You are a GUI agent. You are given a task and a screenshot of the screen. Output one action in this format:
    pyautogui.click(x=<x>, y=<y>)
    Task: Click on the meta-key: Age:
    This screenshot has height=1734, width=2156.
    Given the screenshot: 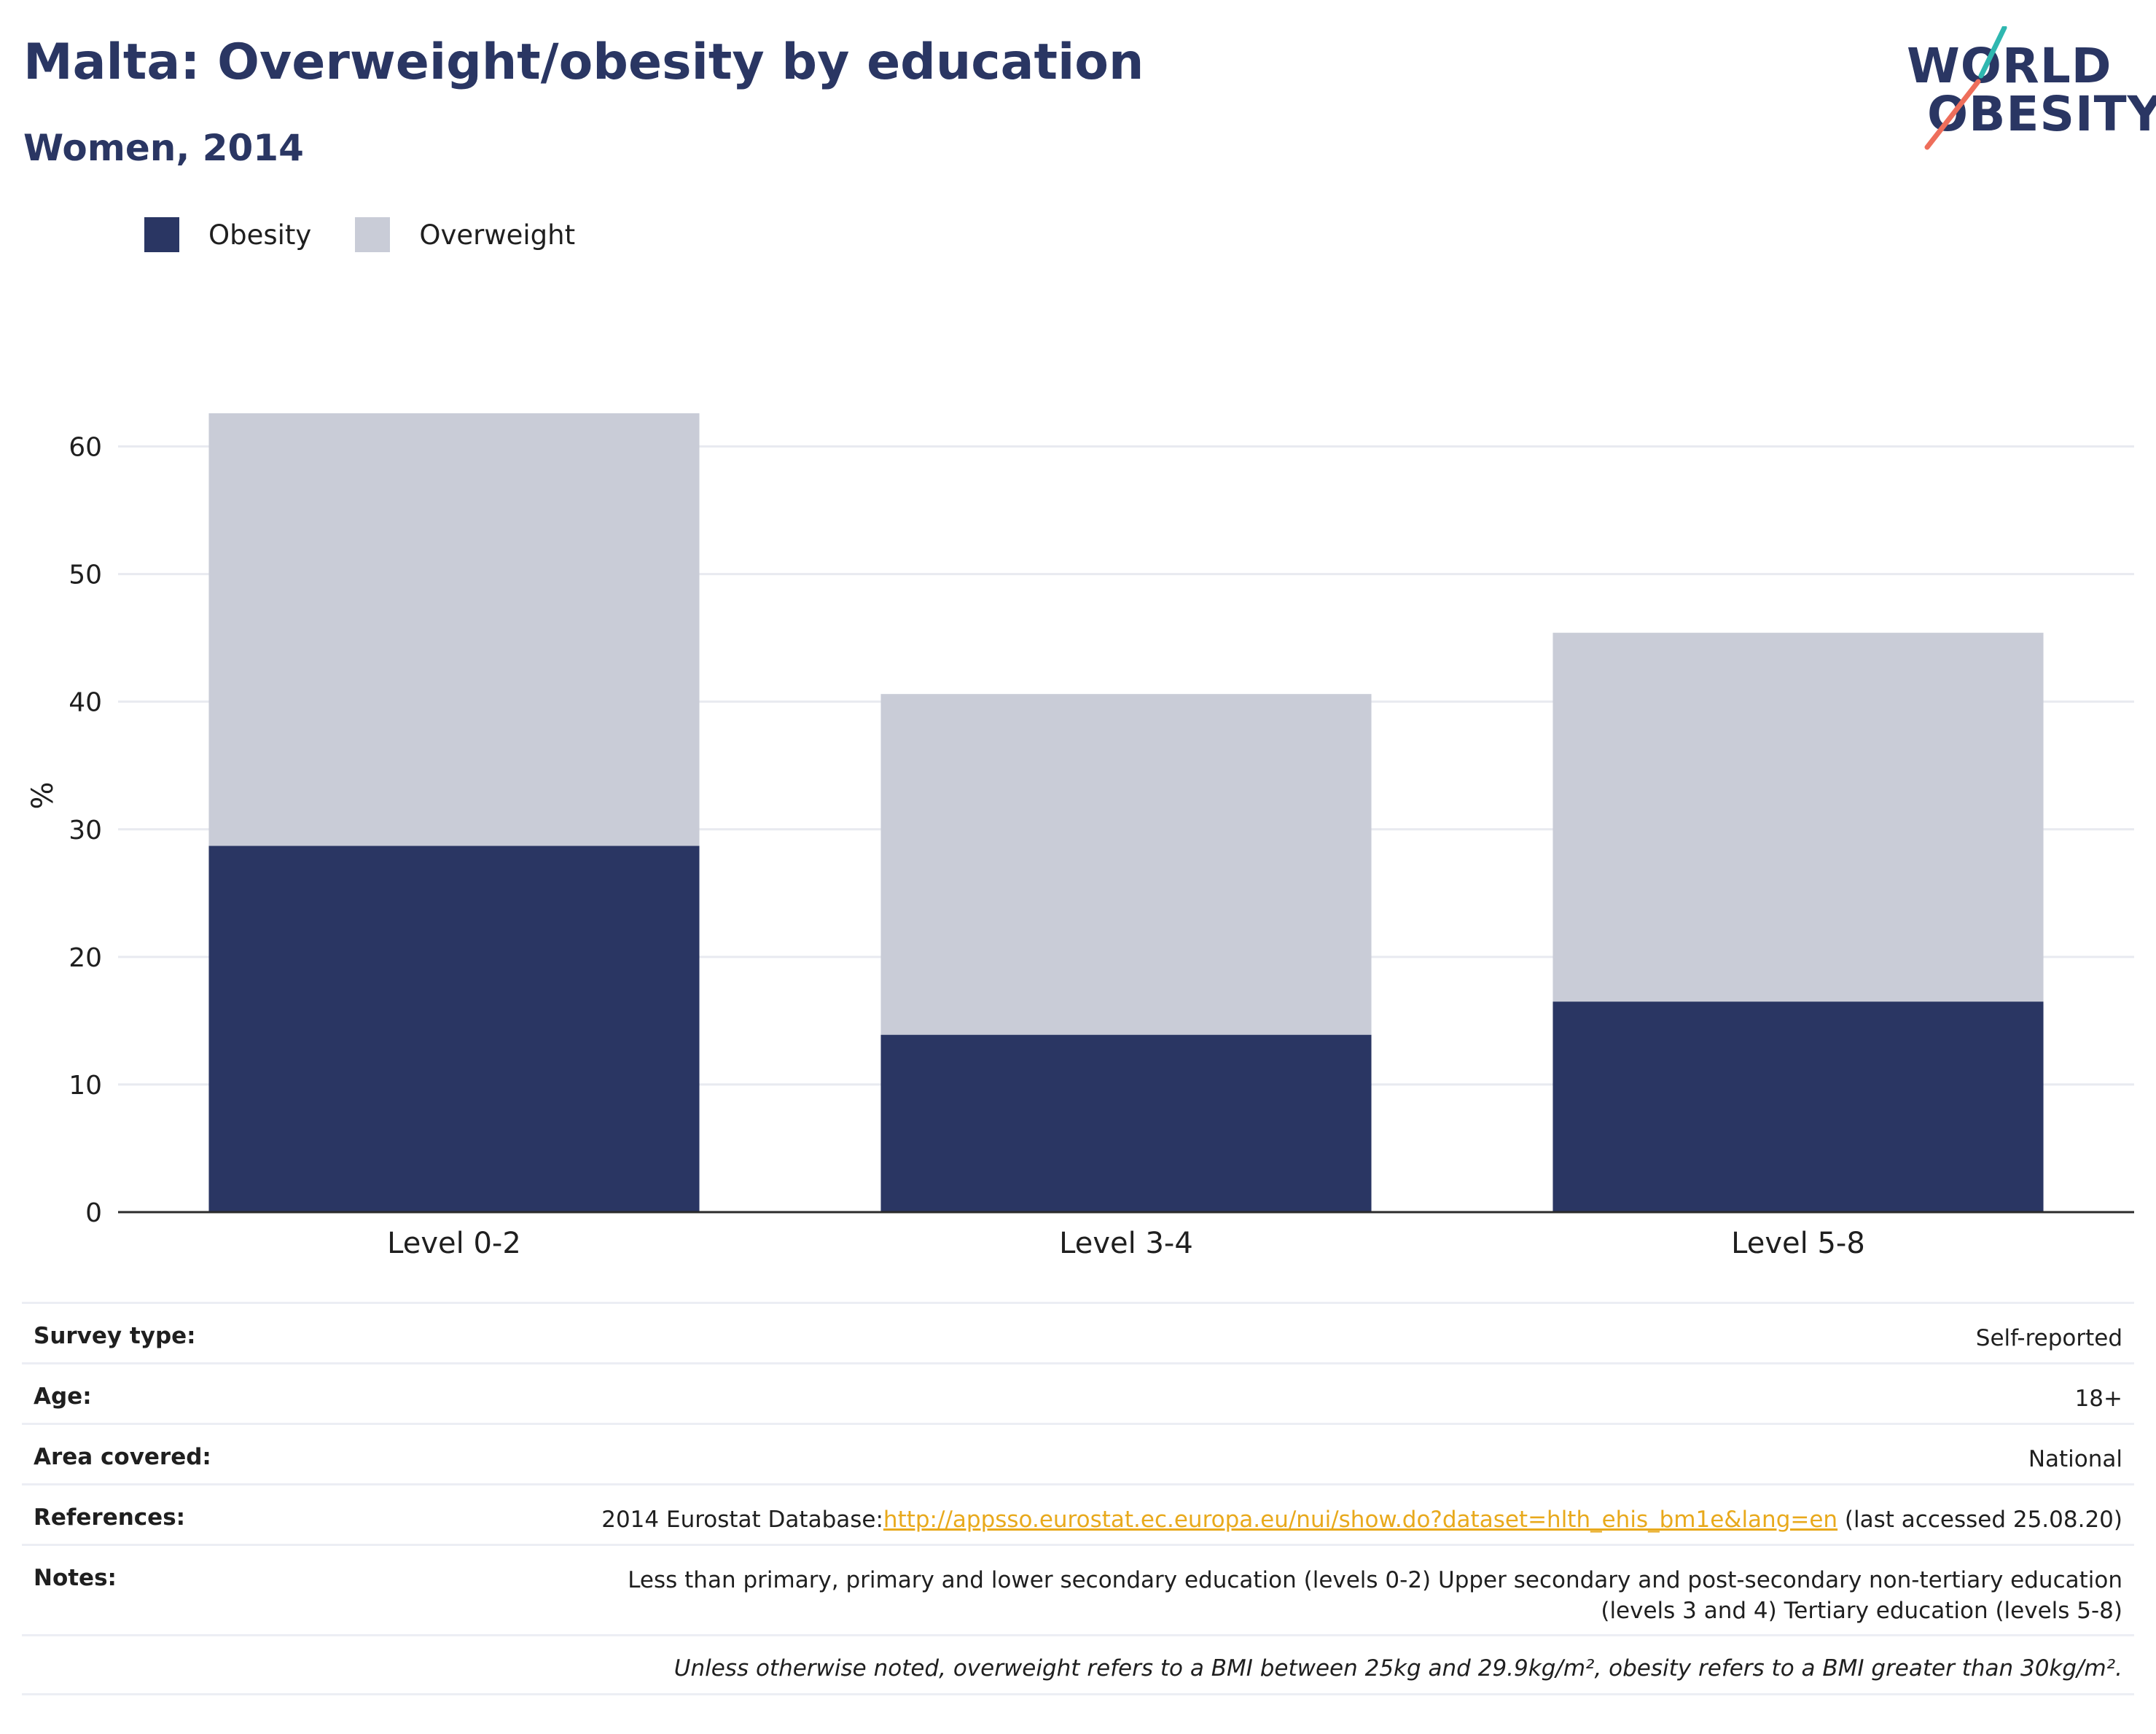 What is the action you would take?
    pyautogui.click(x=63, y=1397)
    